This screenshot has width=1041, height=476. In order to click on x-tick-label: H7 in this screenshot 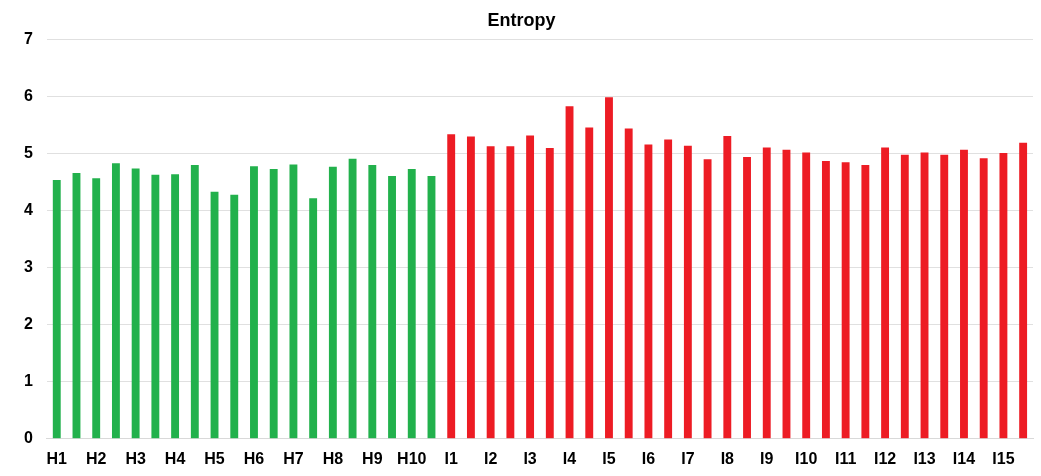, I will do `click(293, 458)`.